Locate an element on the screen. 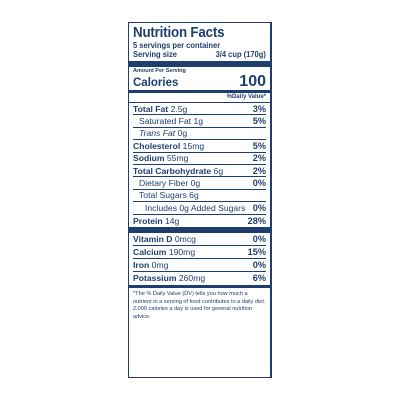 The image size is (400, 400). vitamin-row-calcium: Calcium 190mg 15% is located at coordinates (199, 252).